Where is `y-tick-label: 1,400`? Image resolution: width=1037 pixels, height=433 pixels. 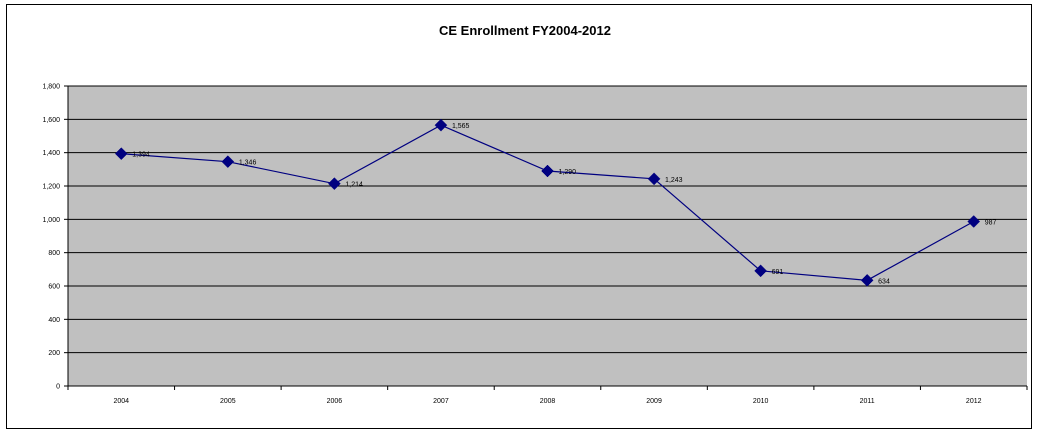
y-tick-label: 1,400 is located at coordinates (51, 153).